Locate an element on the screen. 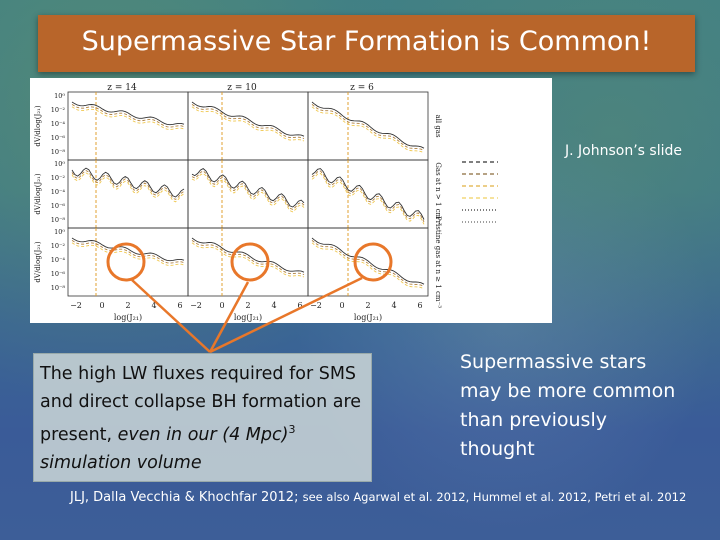  panel-title: z = 6 is located at coordinates (362, 88).